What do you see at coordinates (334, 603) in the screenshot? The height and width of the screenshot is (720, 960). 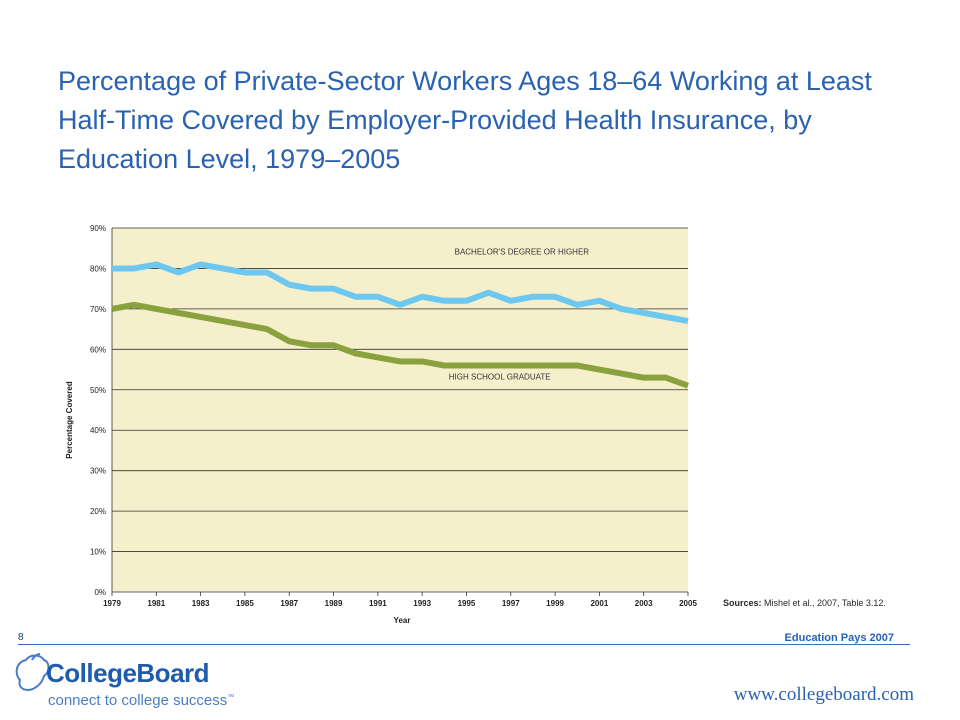 I see `x-tick-label: 1989` at bounding box center [334, 603].